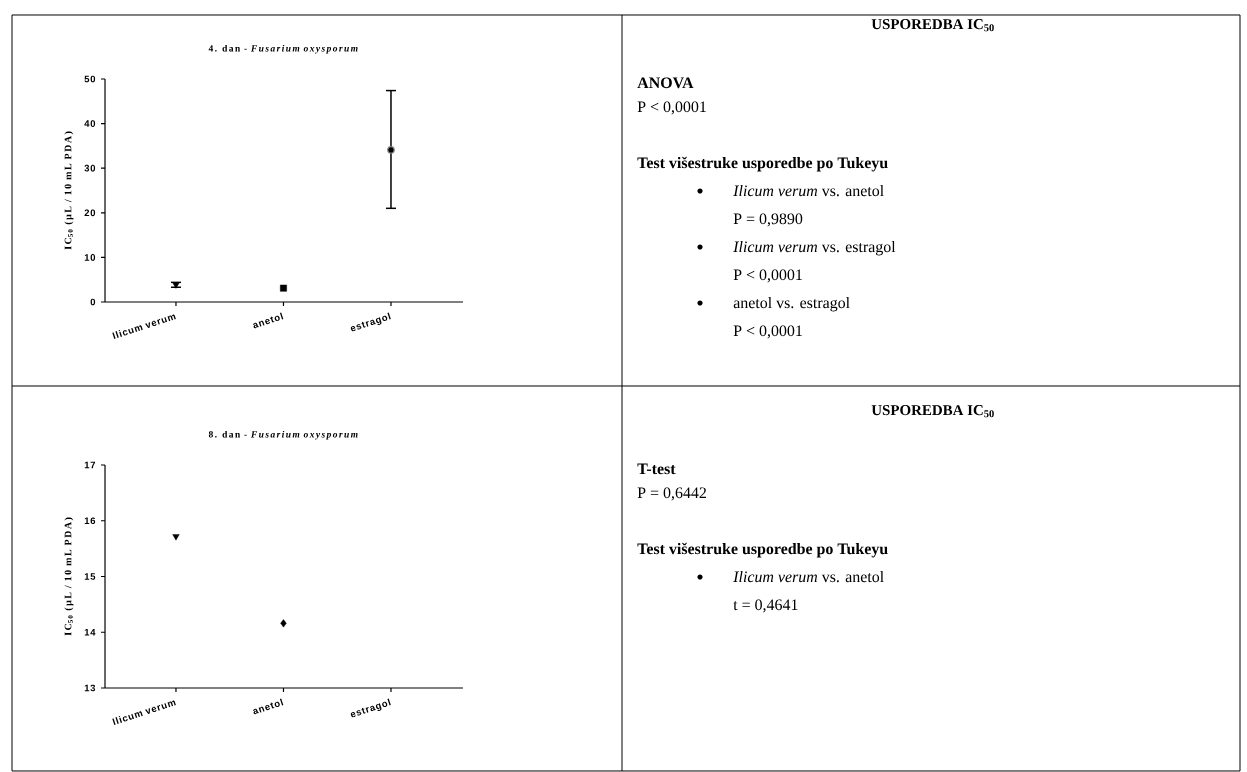 This screenshot has width=1247, height=772. I want to click on y-tick-label: 13, so click(90, 688).